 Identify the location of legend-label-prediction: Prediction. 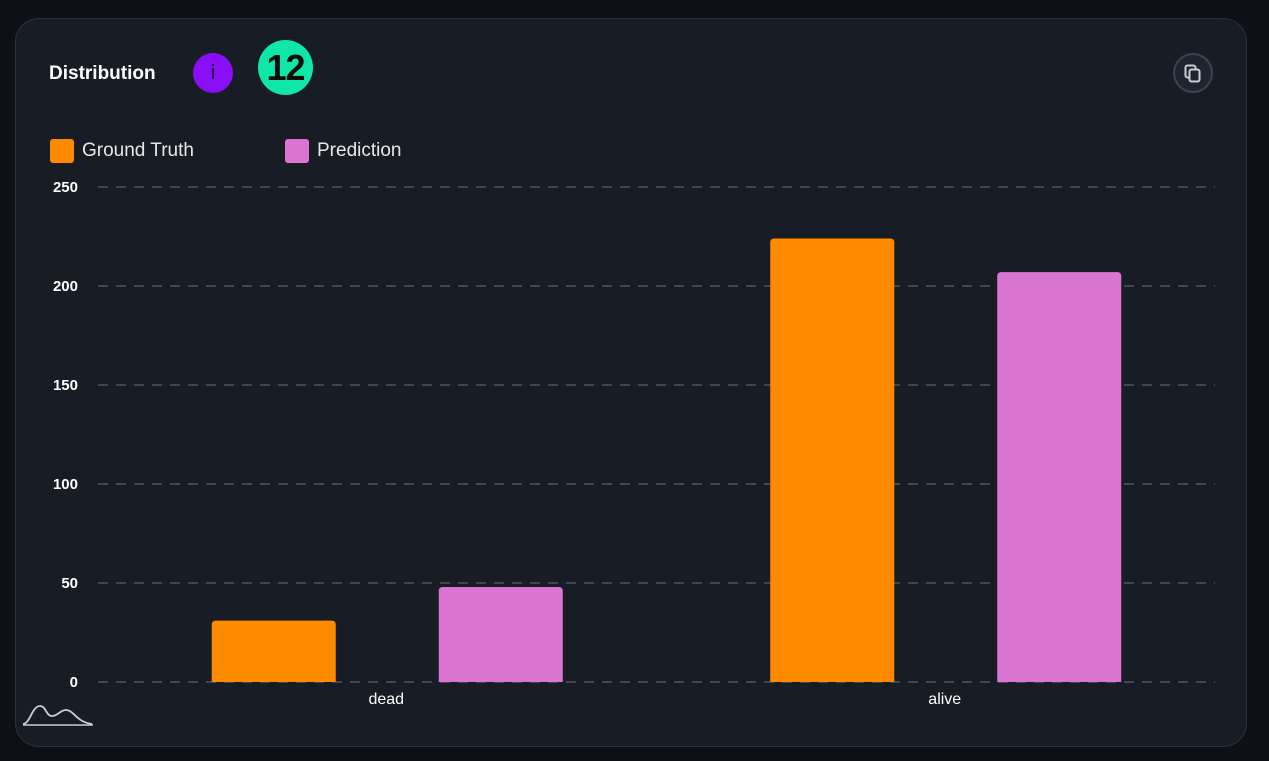
(359, 150).